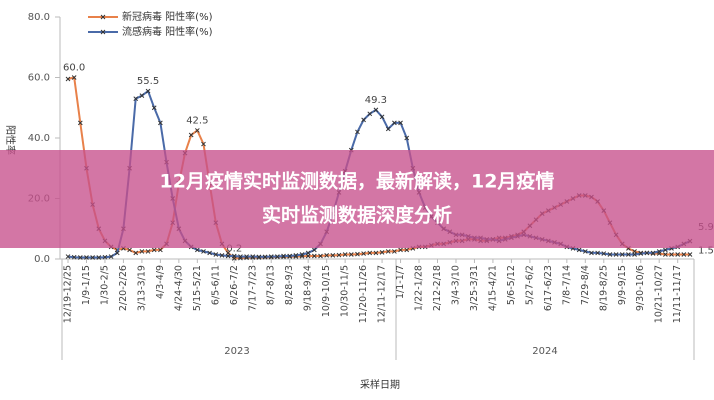  Describe the element at coordinates (400, 282) in the screenshot. I see `x-tick-label: 1/1-1/7` at that location.